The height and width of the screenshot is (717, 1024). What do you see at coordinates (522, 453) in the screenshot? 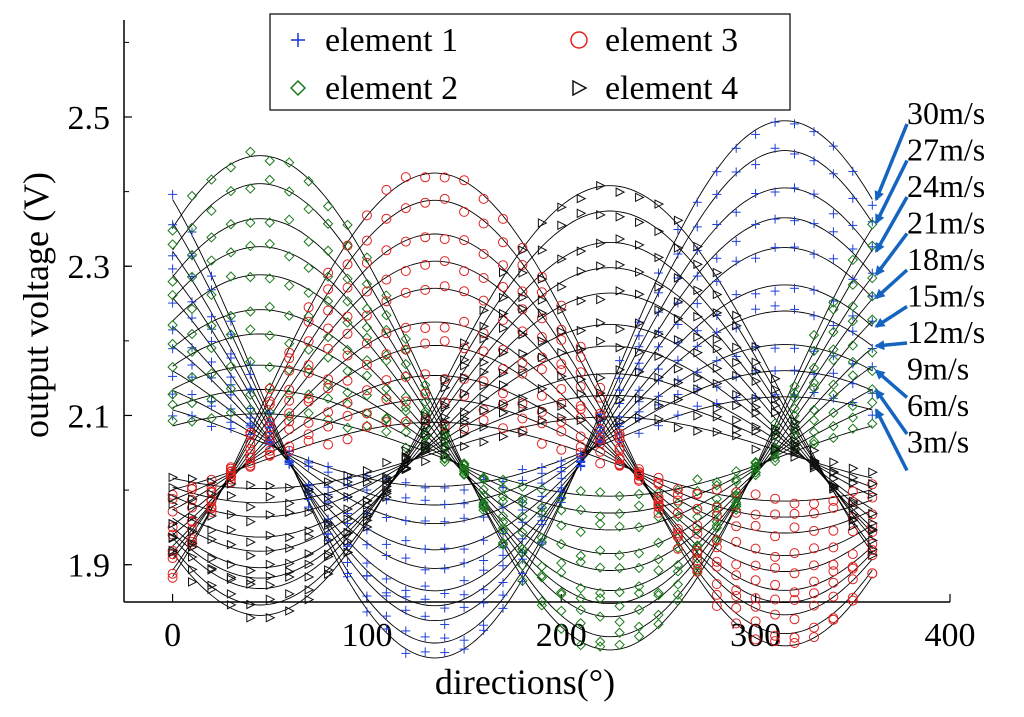
I see `fit-curve` at bounding box center [522, 453].